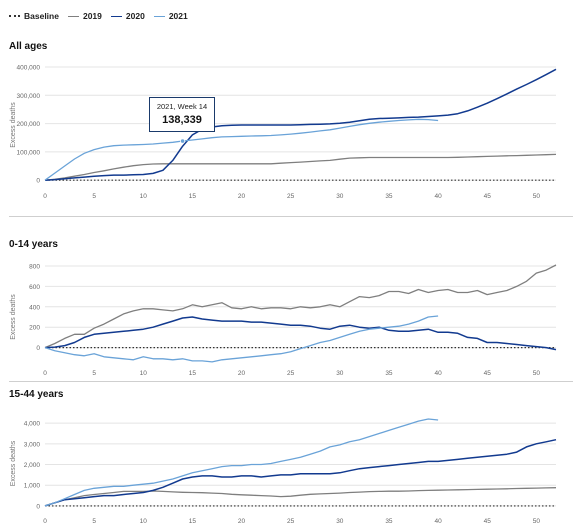  What do you see at coordinates (32, 486) in the screenshot?
I see `y-tick-label: 1,000` at bounding box center [32, 486].